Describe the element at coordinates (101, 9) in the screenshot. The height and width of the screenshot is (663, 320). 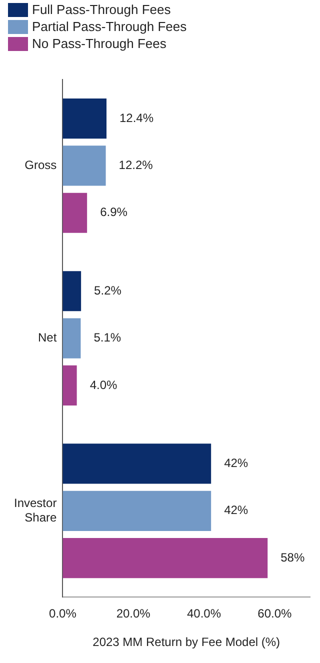
I see `legend-label: Full Pass-Through Fees` at that location.